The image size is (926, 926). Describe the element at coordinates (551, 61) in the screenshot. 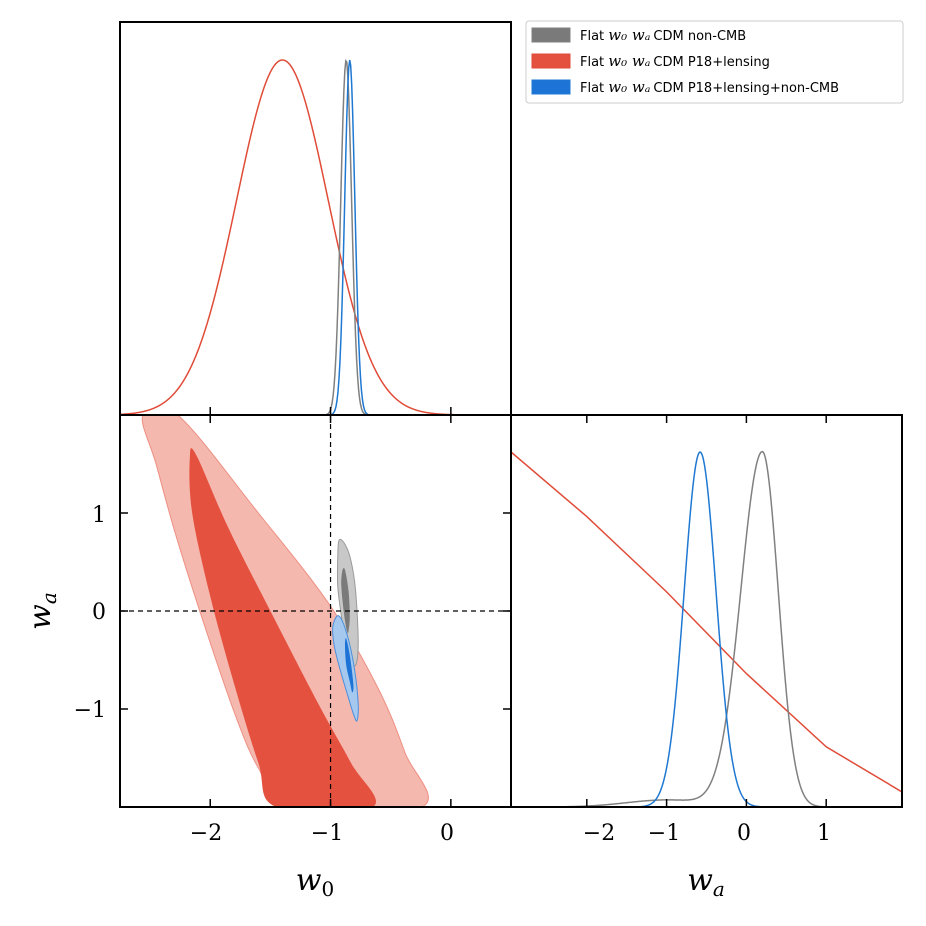

I see `legend-swatch-p18` at that location.